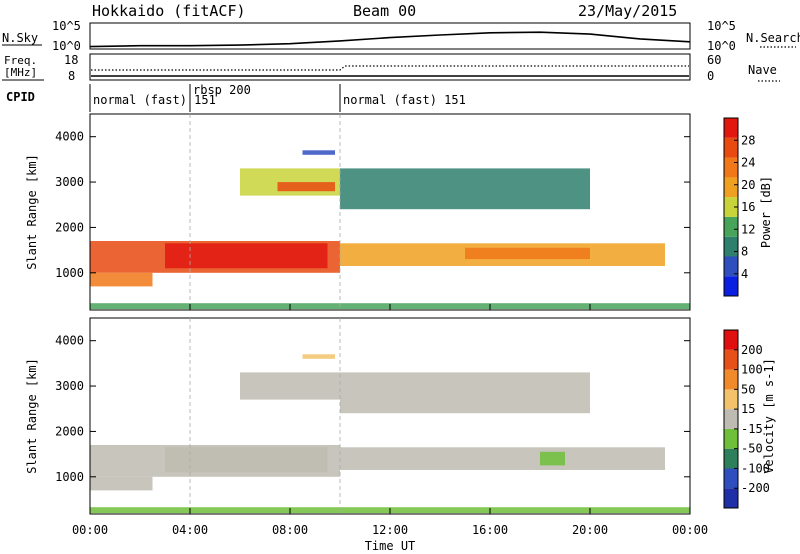 The height and width of the screenshot is (554, 800). I want to click on colorbar-tick-label-4: 12, so click(748, 229).